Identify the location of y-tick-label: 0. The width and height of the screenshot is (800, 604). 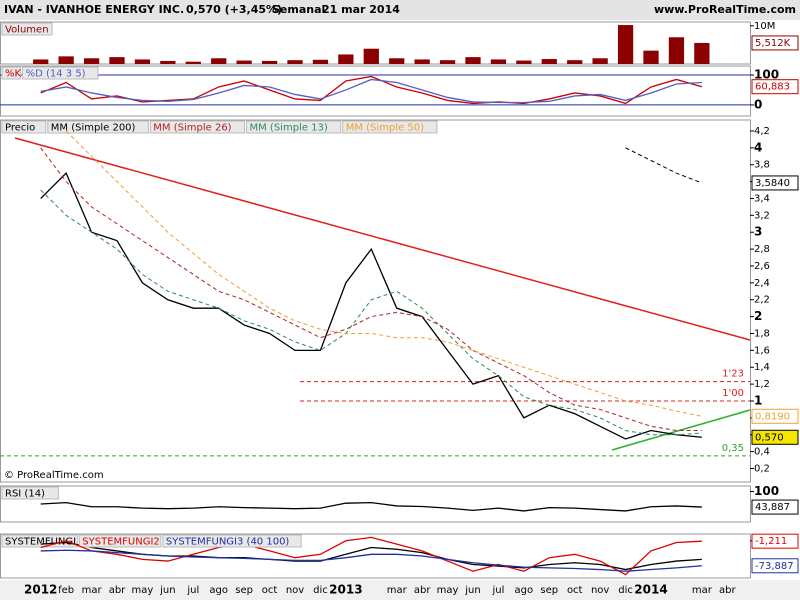
(758, 104).